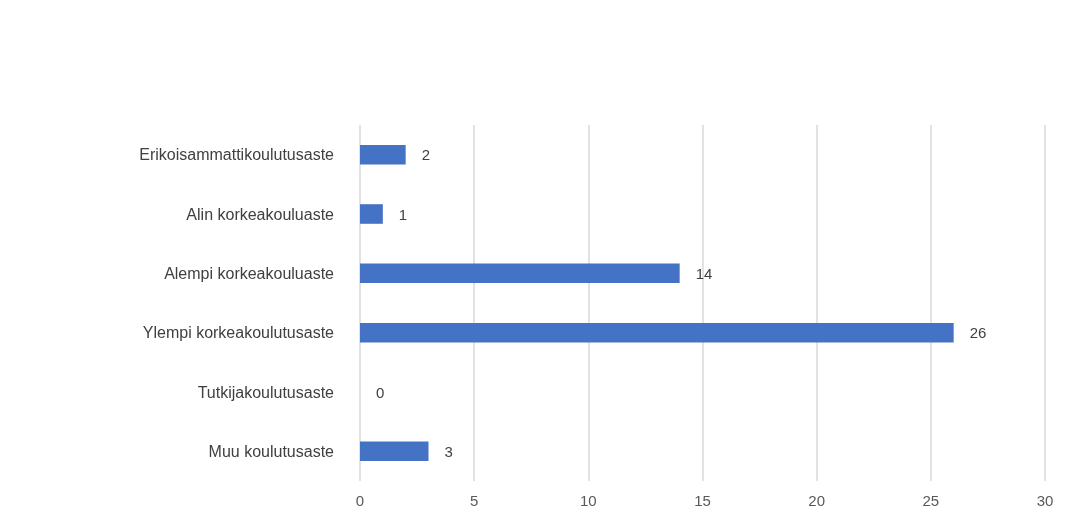  Describe the element at coordinates (702, 500) in the screenshot. I see `x-tick-label: 15` at that location.